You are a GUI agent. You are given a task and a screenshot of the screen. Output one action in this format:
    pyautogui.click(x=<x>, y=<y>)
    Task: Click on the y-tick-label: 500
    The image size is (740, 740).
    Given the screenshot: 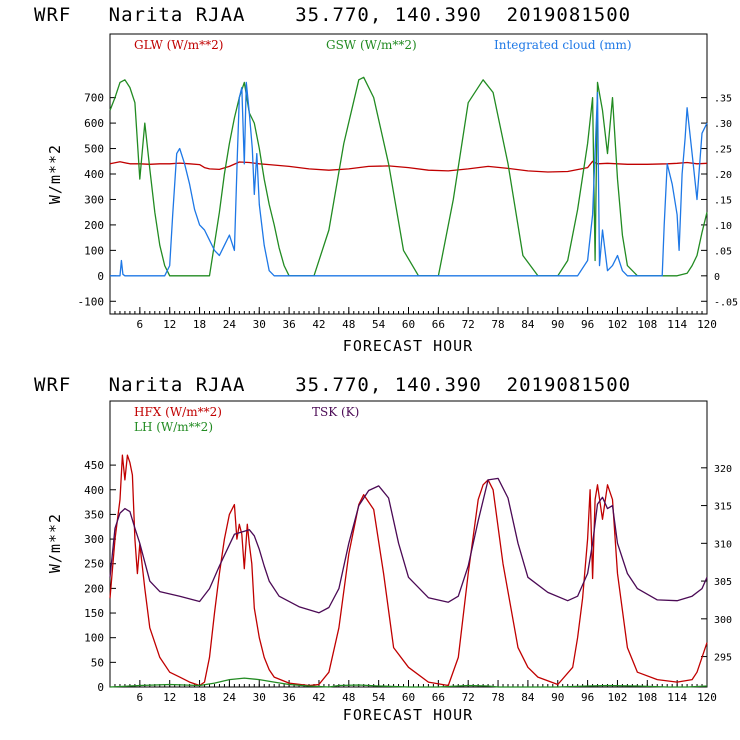 What is the action you would take?
    pyautogui.click(x=94, y=149)
    